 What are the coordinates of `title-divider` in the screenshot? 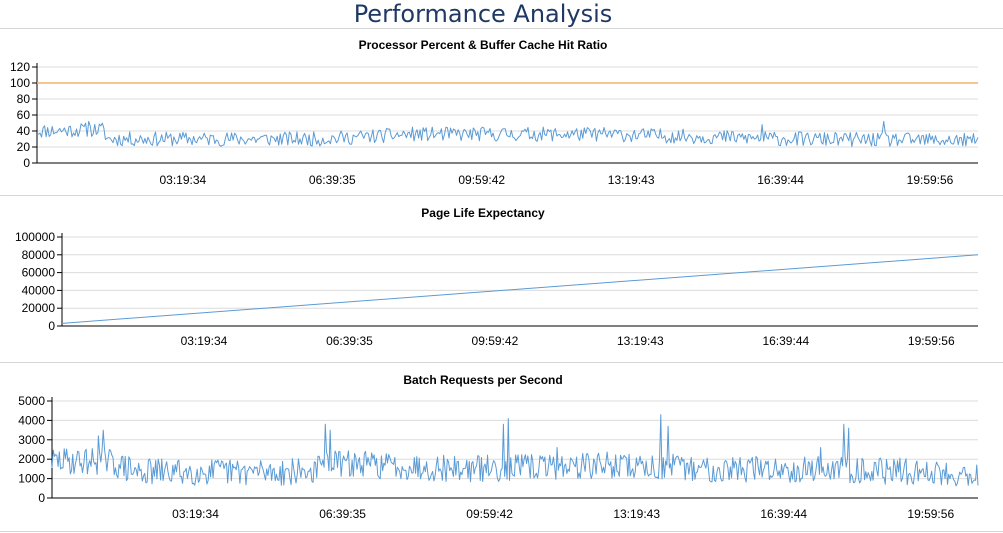 It's located at (501, 28).